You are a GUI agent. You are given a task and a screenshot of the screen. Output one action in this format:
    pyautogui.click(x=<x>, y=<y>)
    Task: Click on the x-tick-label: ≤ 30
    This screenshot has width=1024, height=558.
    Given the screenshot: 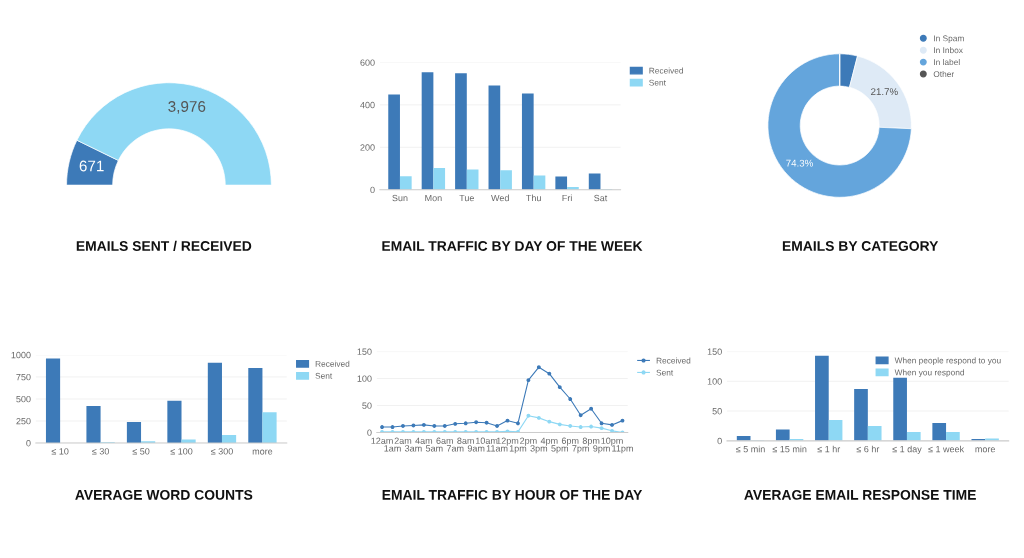 What is the action you would take?
    pyautogui.click(x=100, y=451)
    